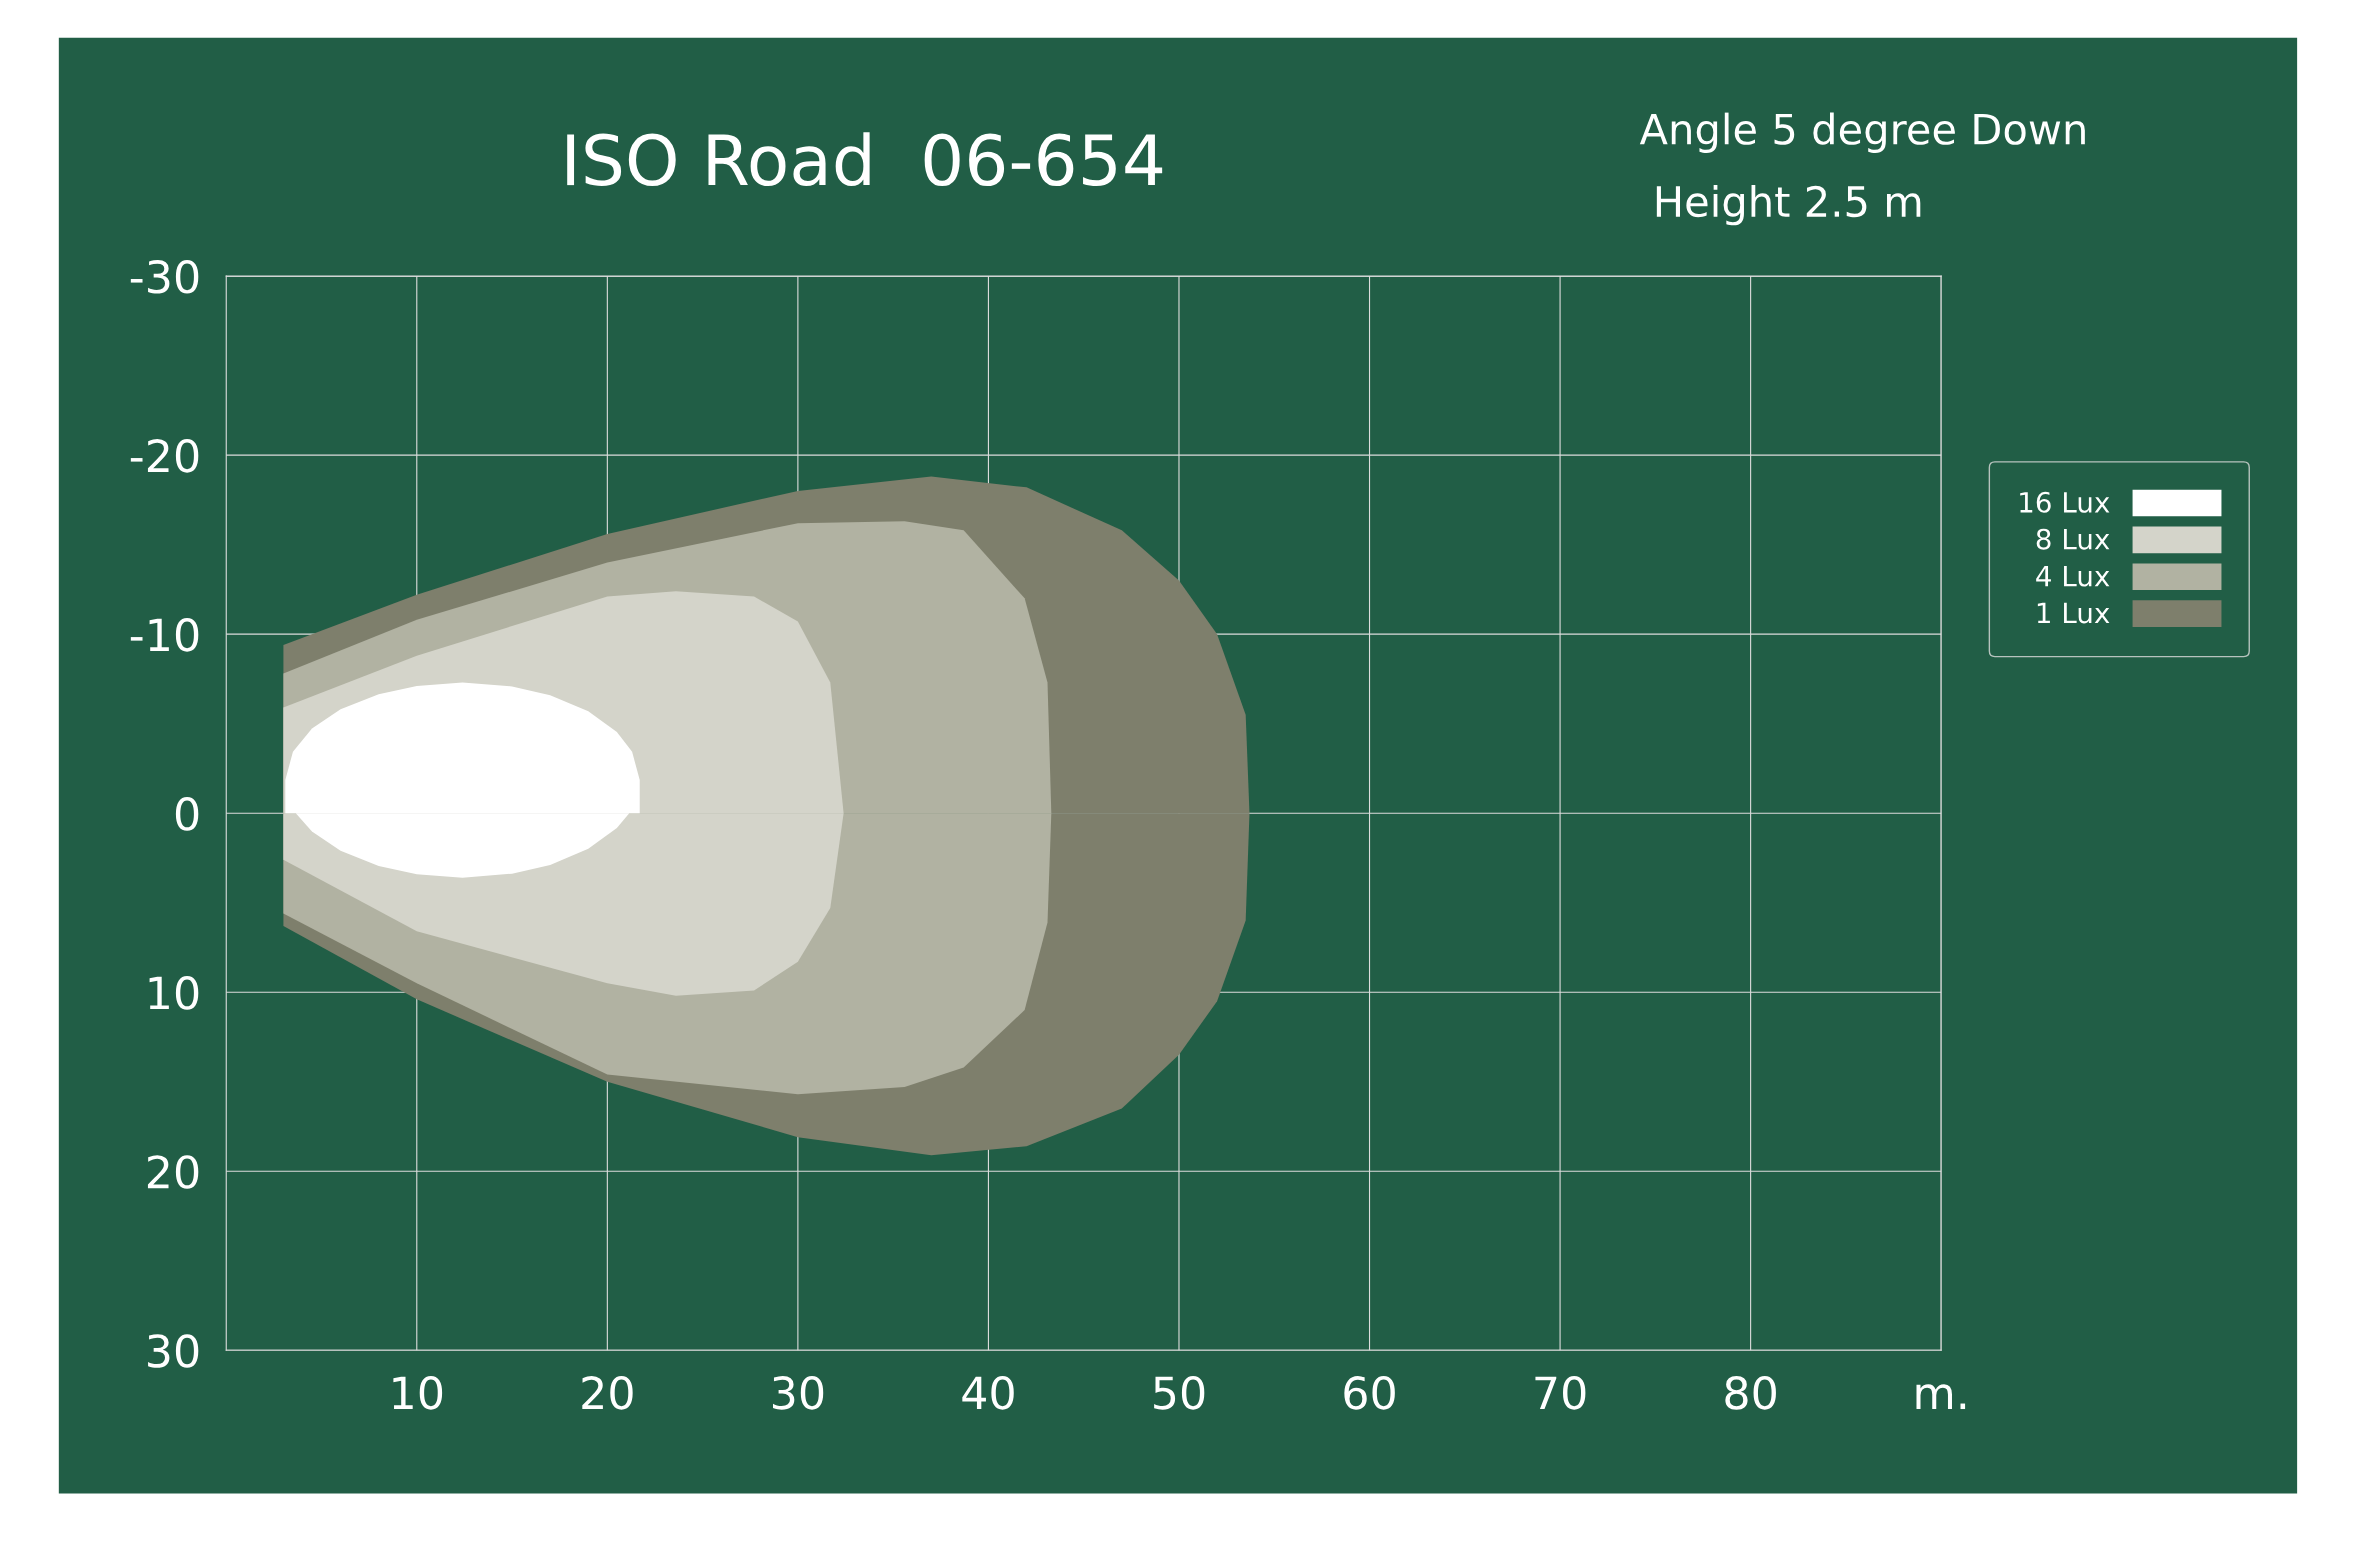  What do you see at coordinates (174, 993) in the screenshot?
I see `y-tick-label: 10` at bounding box center [174, 993].